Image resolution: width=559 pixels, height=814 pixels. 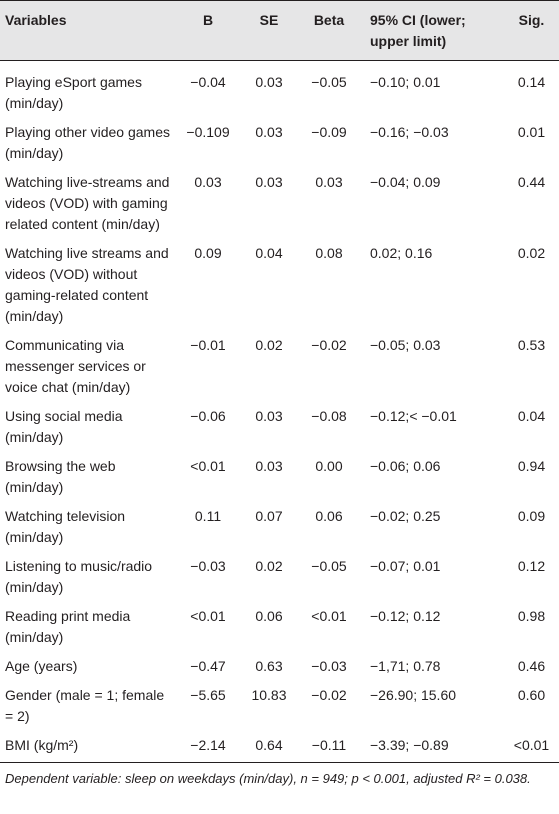 I want to click on value-cell: 0.44, so click(x=531, y=182).